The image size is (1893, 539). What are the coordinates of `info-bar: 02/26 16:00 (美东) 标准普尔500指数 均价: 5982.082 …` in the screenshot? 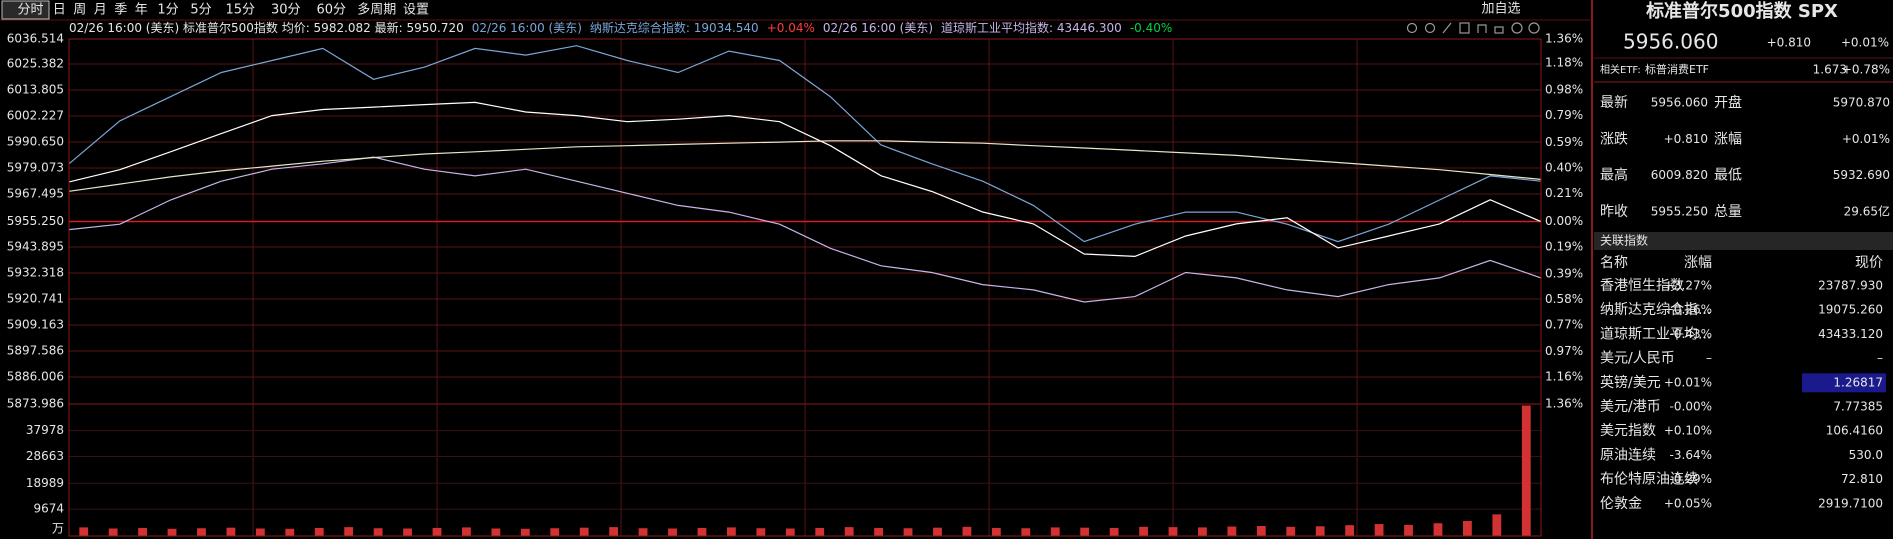 It's located at (620, 27).